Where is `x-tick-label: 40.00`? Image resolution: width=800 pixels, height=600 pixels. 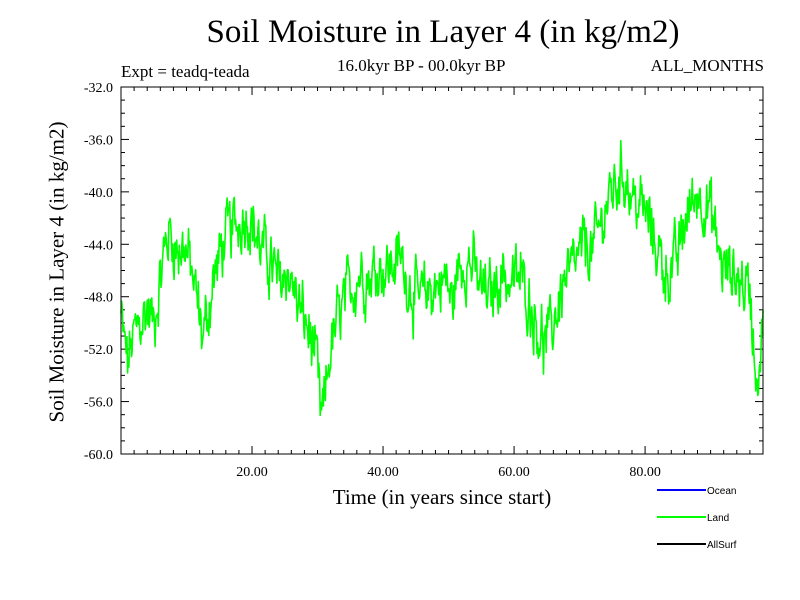
x-tick-label: 40.00 is located at coordinates (383, 472).